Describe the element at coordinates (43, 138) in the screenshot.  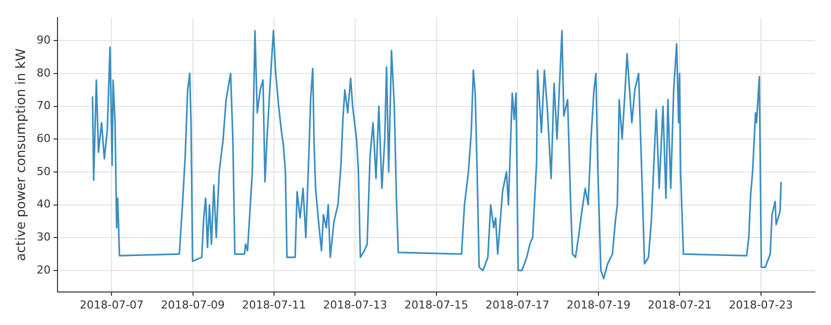
I see `y-tick-label: 60` at that location.